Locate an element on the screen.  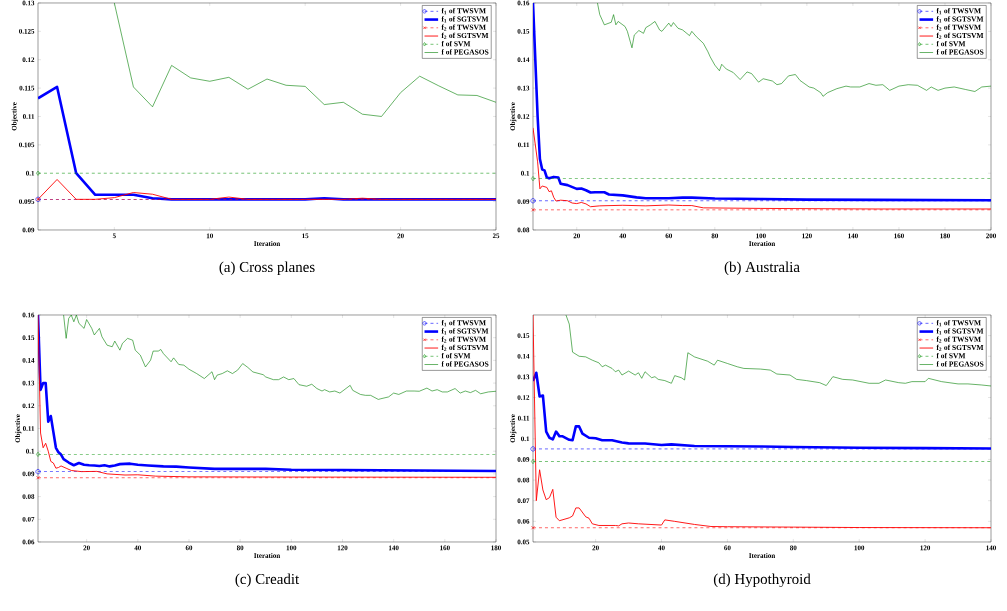
text: (b) Australia is located at coordinates (762, 268).